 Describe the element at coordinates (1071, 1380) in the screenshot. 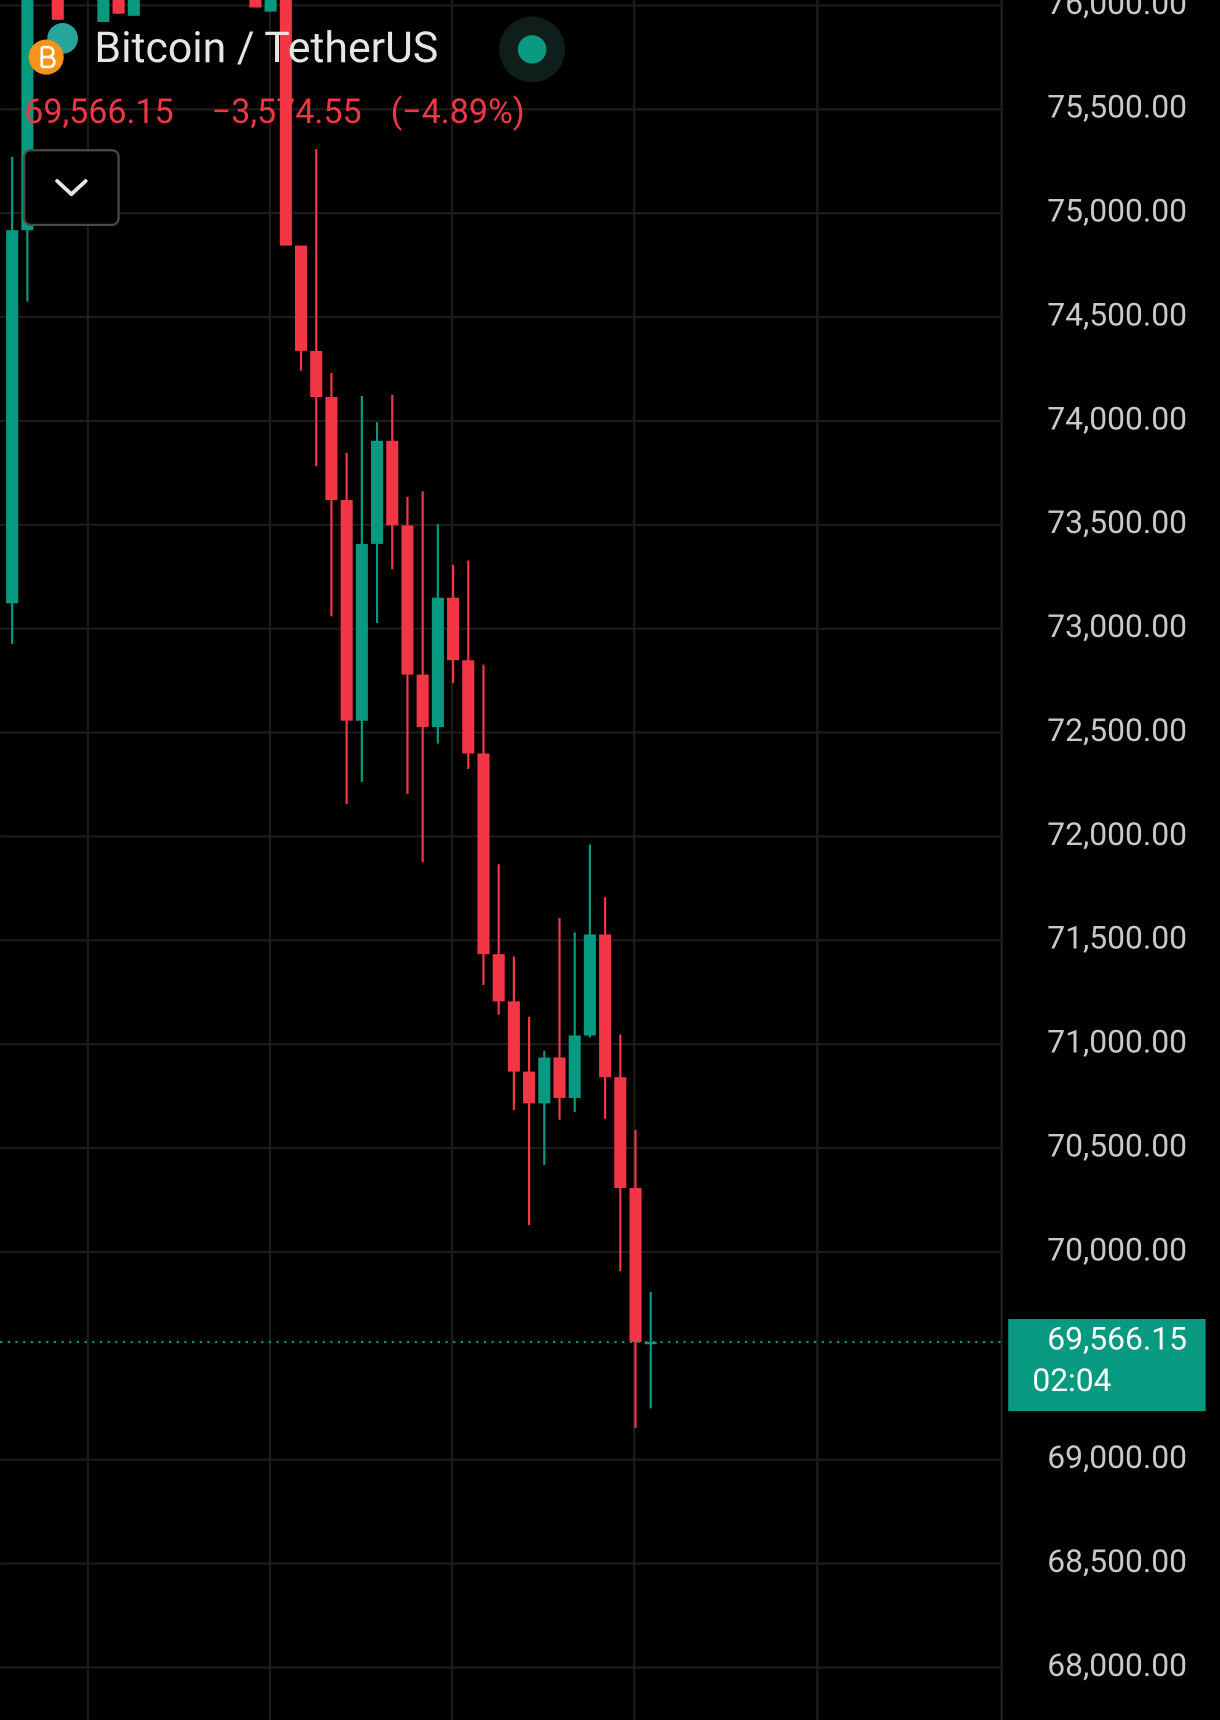

I see `countdown-label: 02:04` at that location.